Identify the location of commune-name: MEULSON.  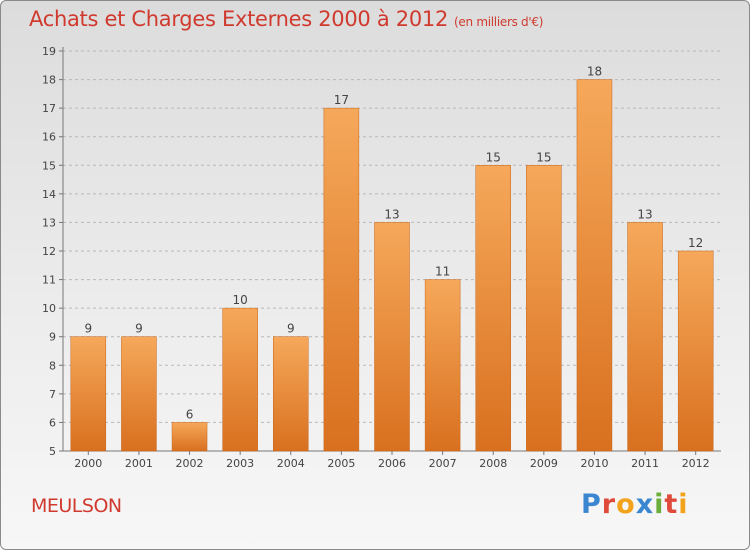
(76, 506).